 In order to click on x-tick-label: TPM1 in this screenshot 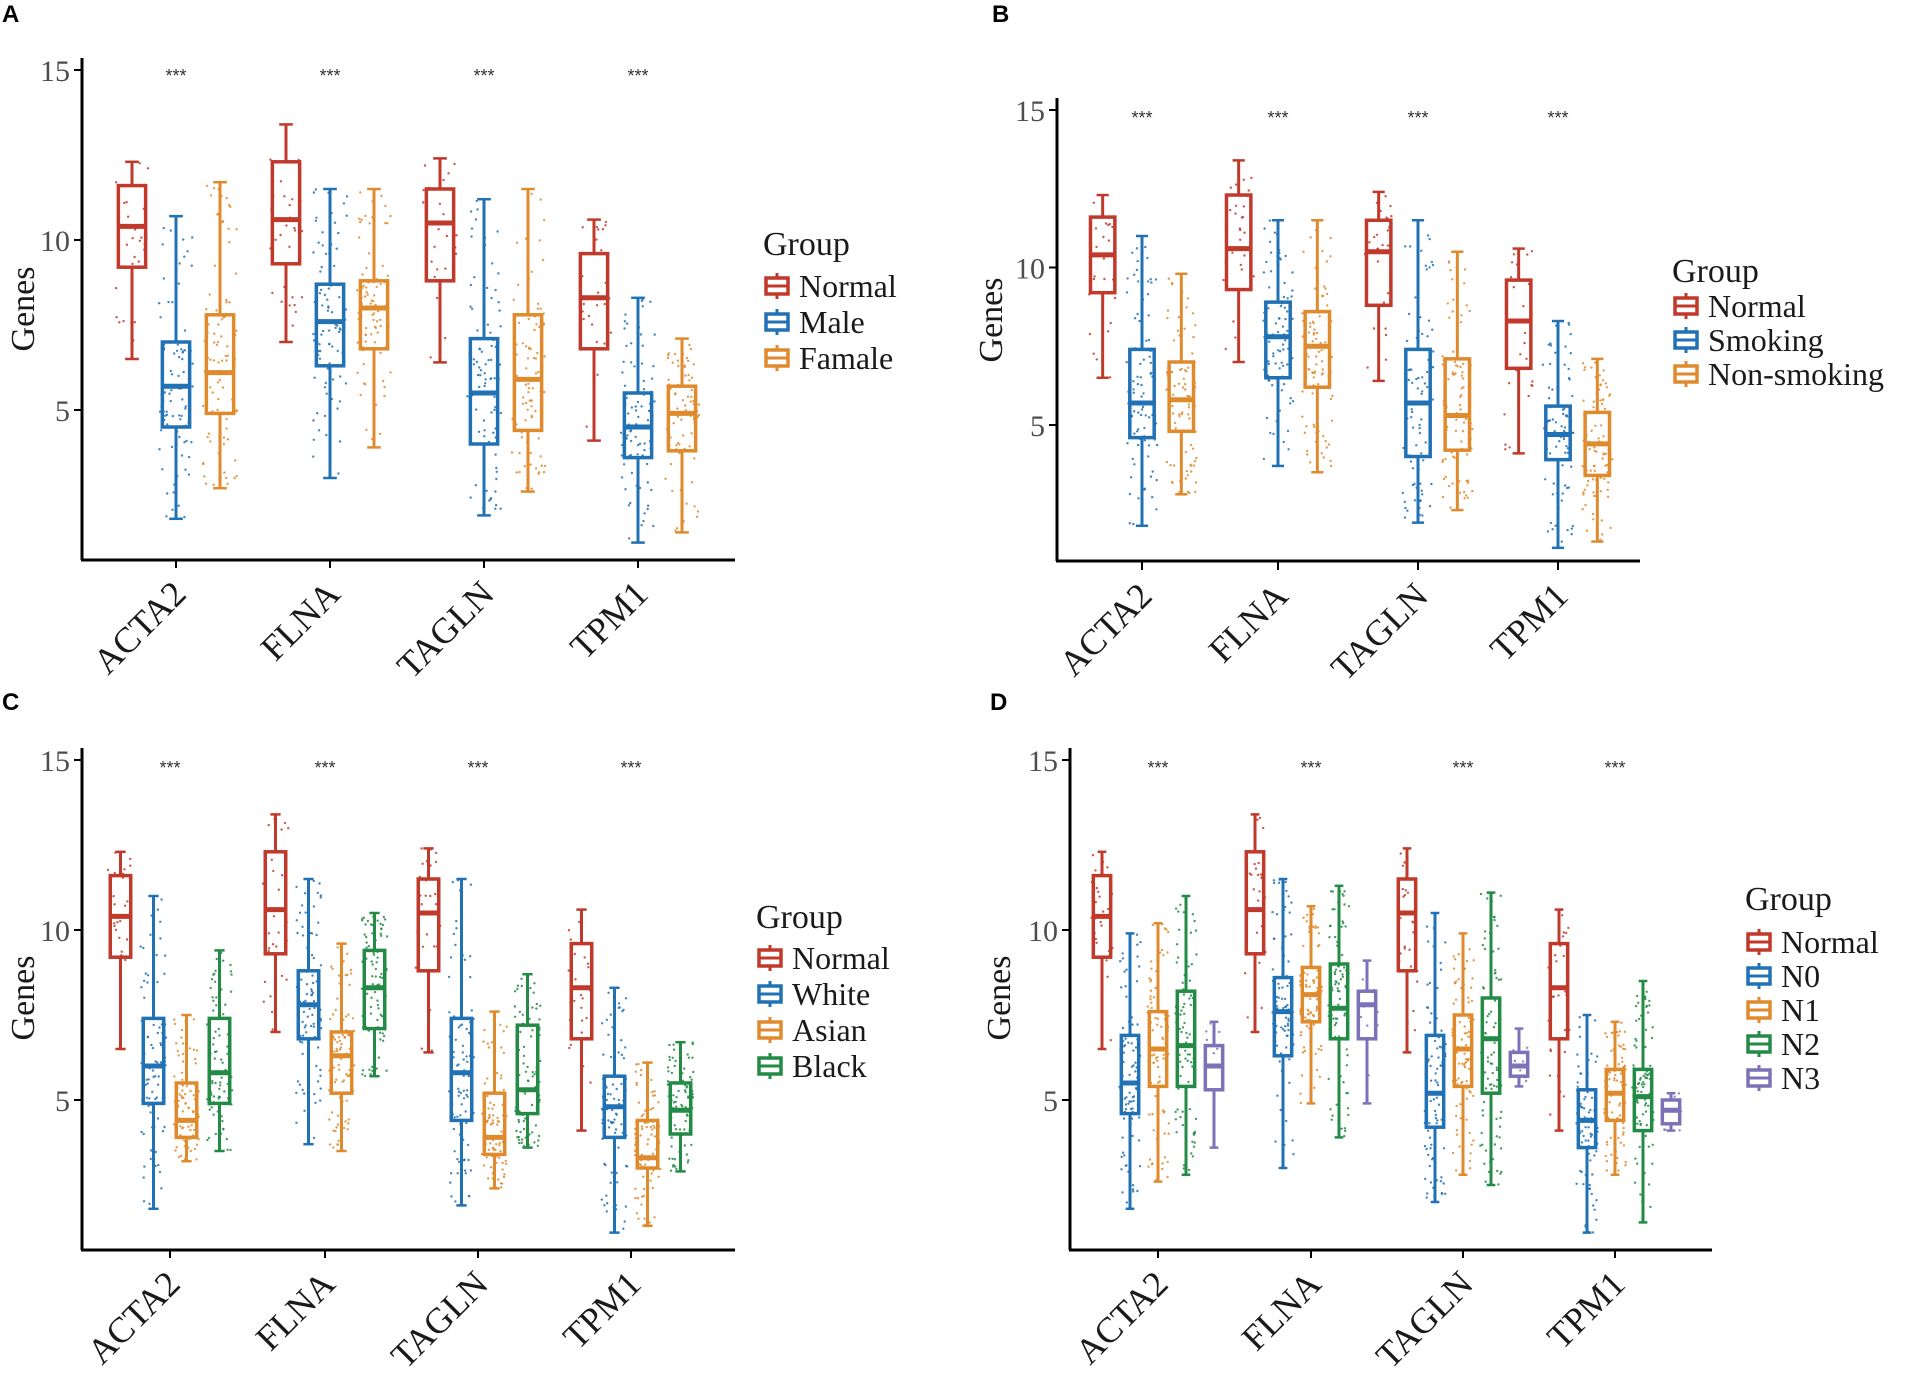, I will do `click(1585, 1309)`.